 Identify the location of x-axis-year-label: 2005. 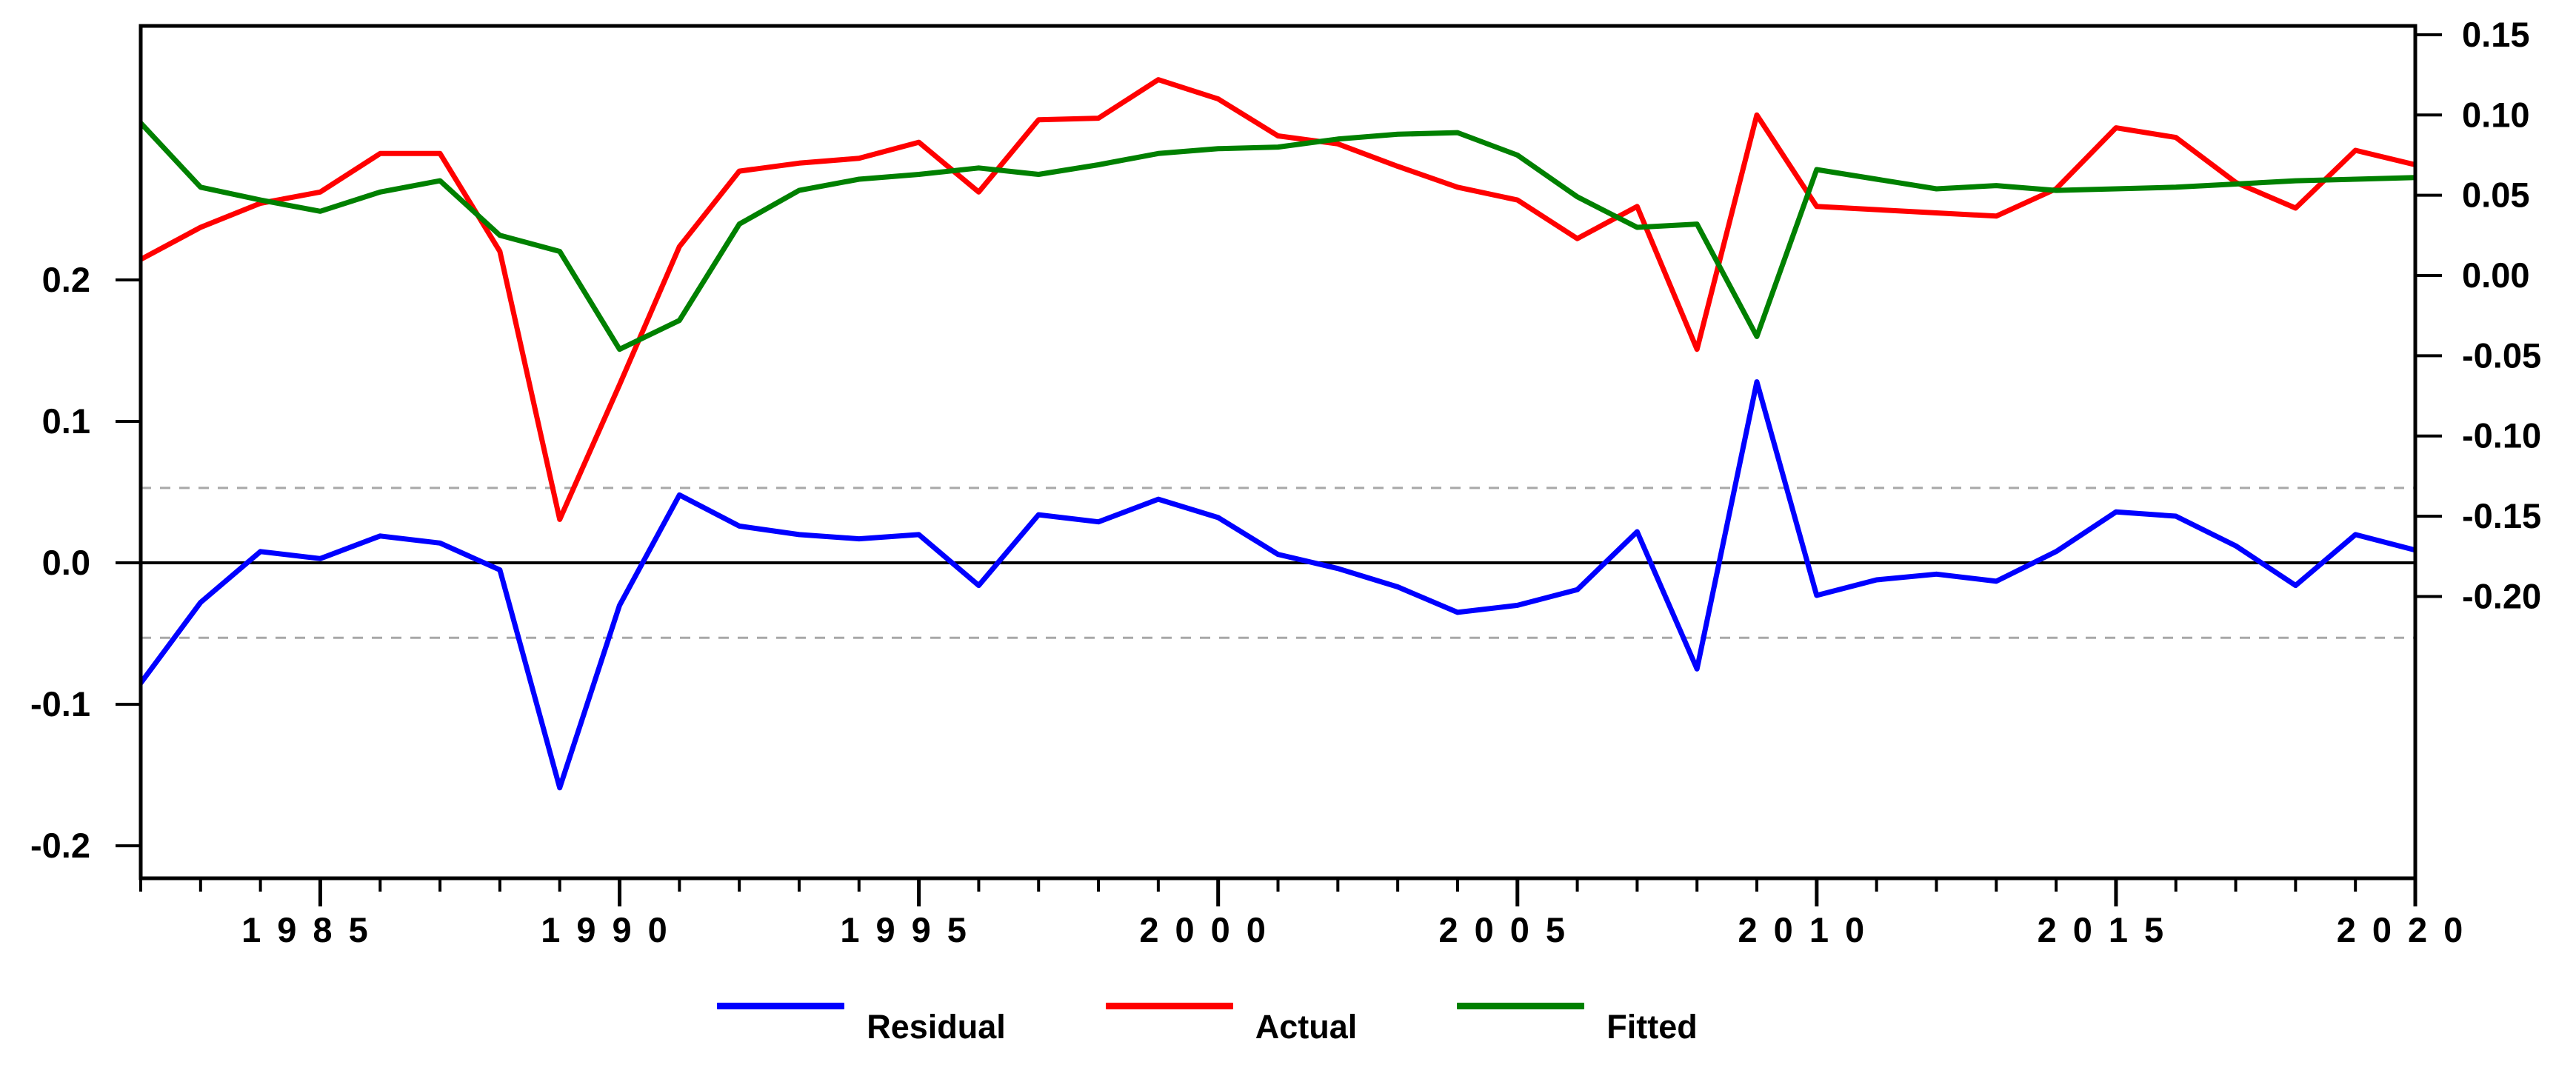
(1509, 930).